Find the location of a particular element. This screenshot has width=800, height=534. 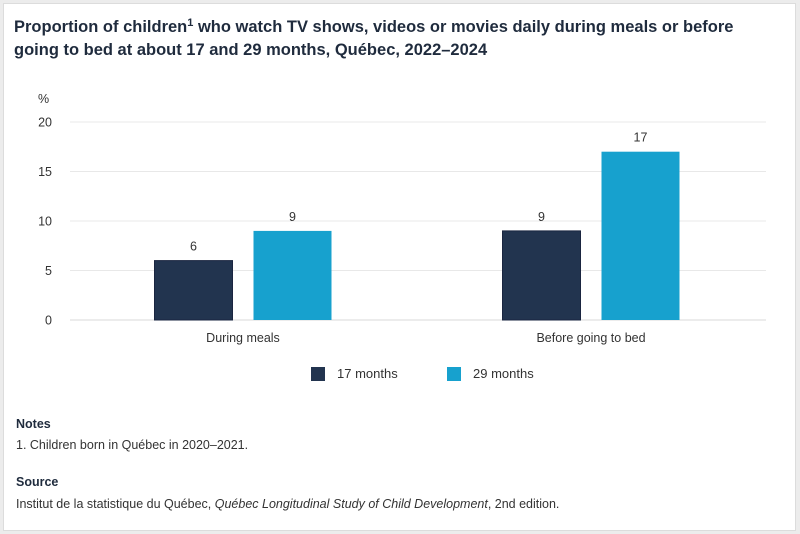

x-axis: During meals Before going to bed is located at coordinates (425, 338).